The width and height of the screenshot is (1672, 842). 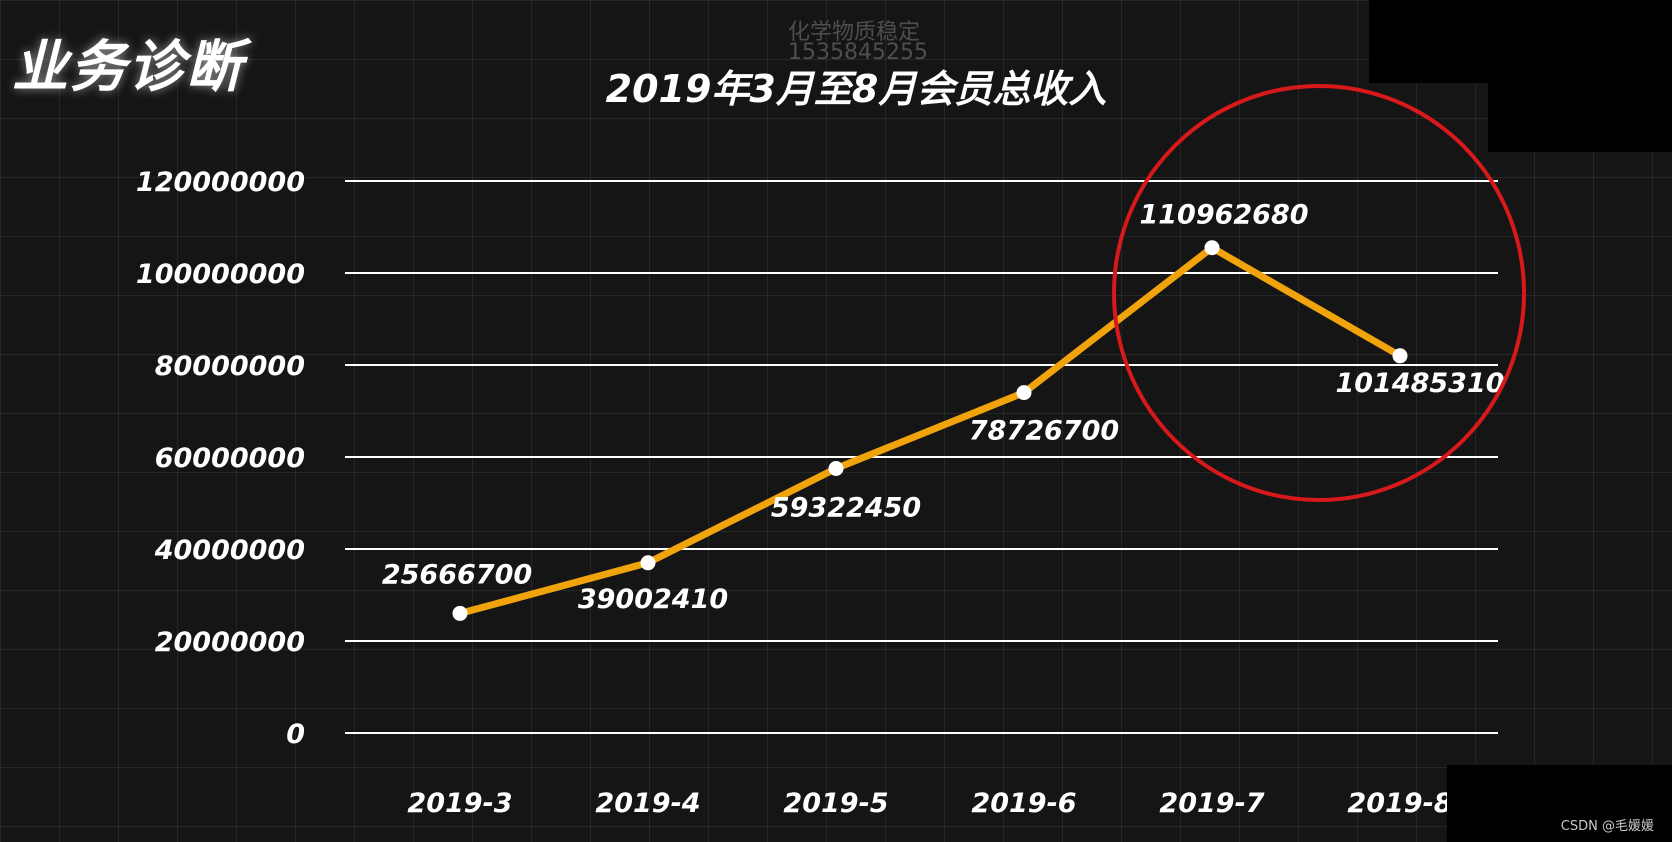 What do you see at coordinates (929, 803) in the screenshot?
I see `x-axis-tick-labels: 2019-3 2019-4 2019-5 2019-6 2019-7 2019-8` at bounding box center [929, 803].